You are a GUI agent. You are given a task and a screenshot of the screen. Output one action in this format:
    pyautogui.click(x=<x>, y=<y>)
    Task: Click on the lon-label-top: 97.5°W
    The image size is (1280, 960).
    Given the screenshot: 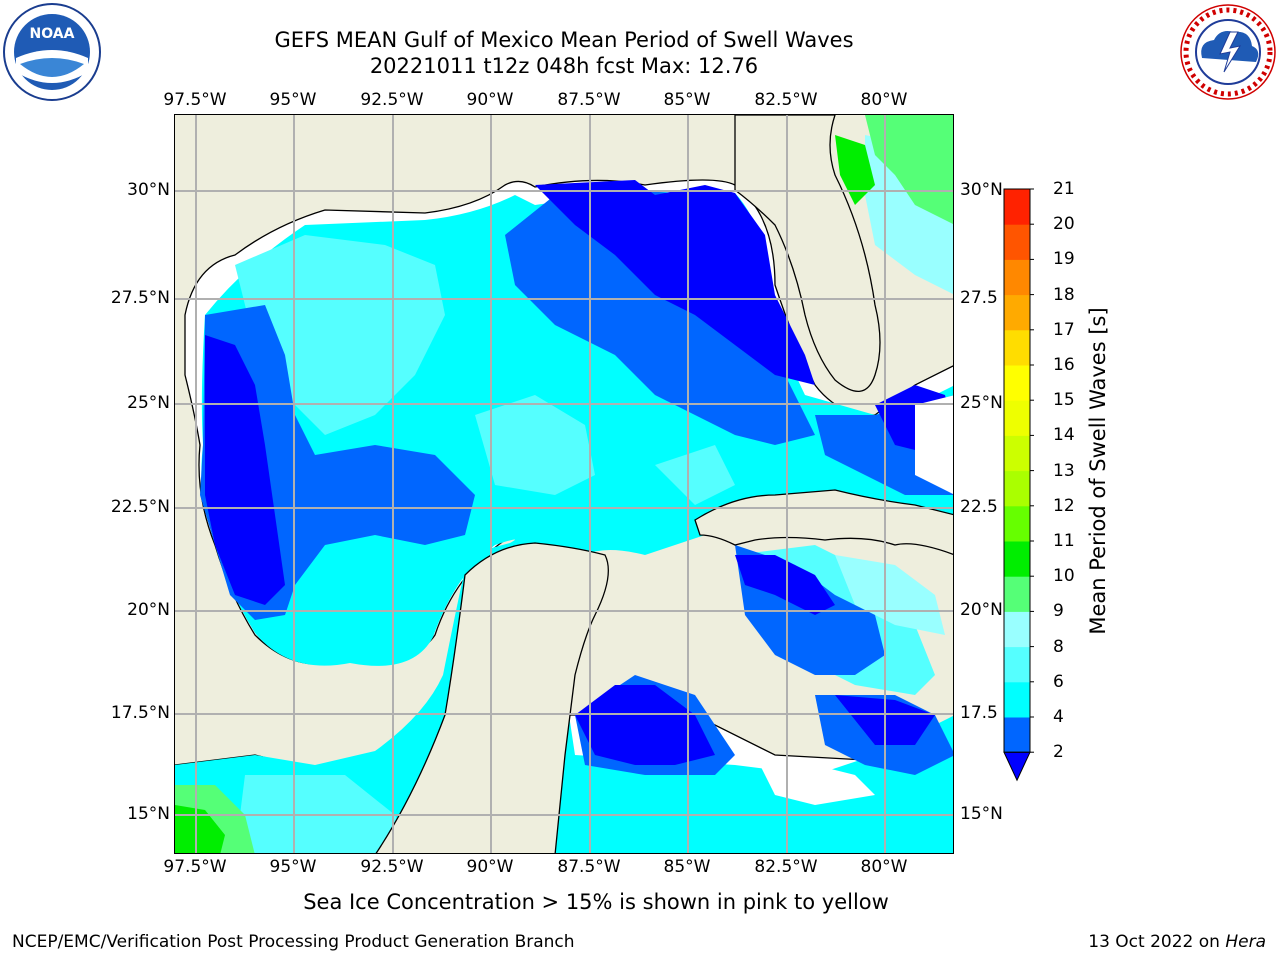 What is the action you would take?
    pyautogui.click(x=195, y=100)
    